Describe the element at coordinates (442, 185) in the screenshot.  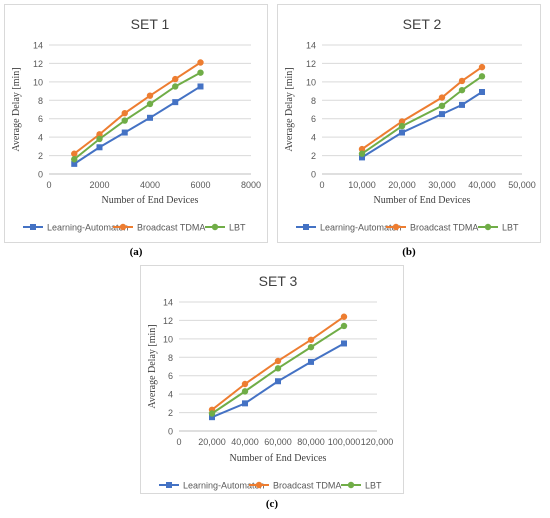
I see `x-tick-label-set2-3: 30,000` at that location.